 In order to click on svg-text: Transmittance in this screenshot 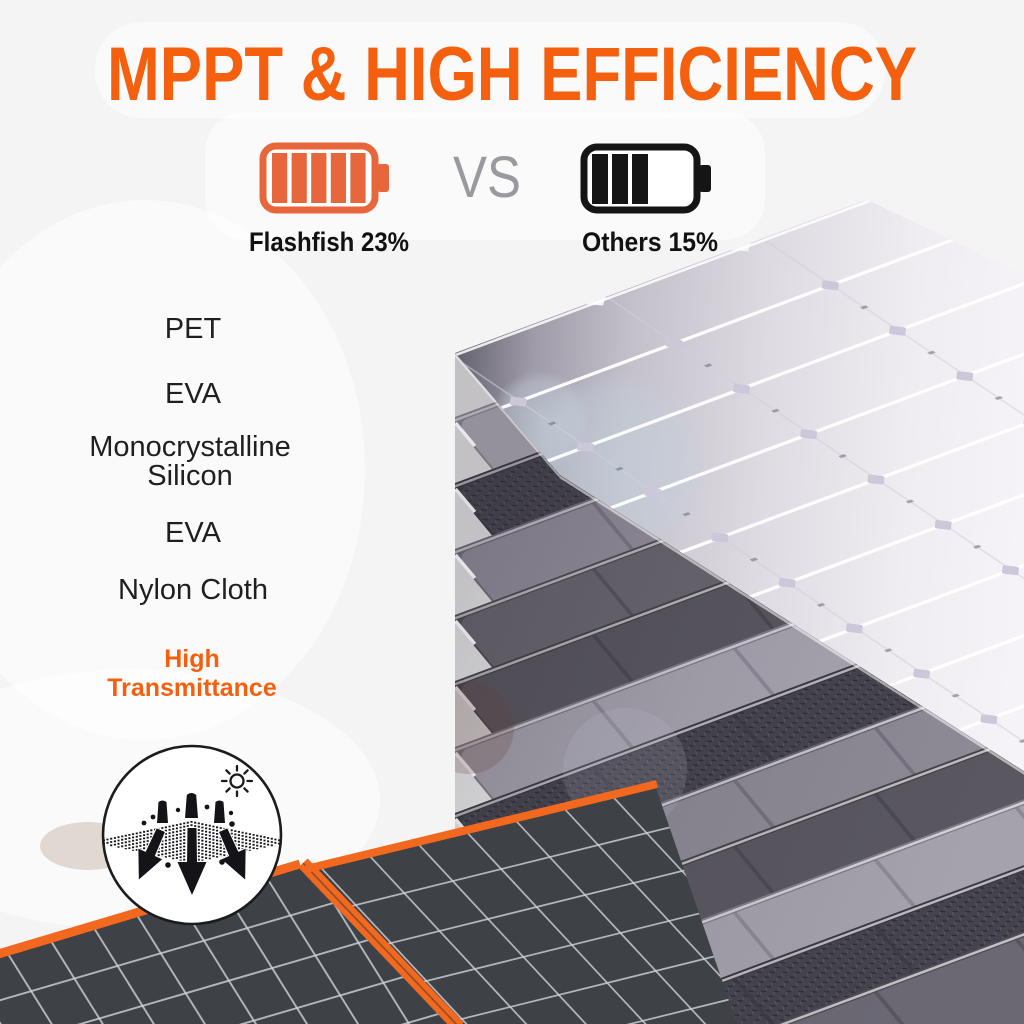, I will do `click(192, 688)`.